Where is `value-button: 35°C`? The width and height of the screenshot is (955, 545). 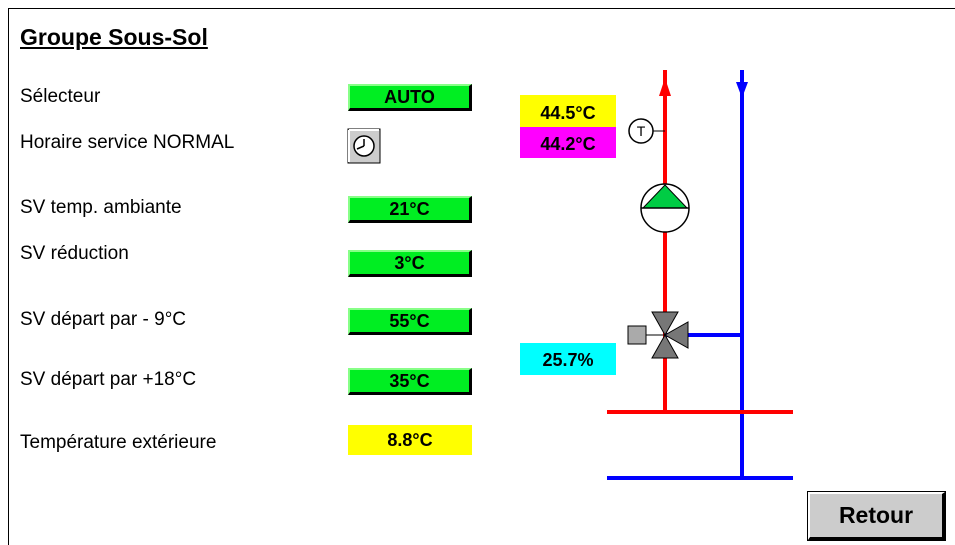
value-button: 35°C is located at coordinates (410, 381).